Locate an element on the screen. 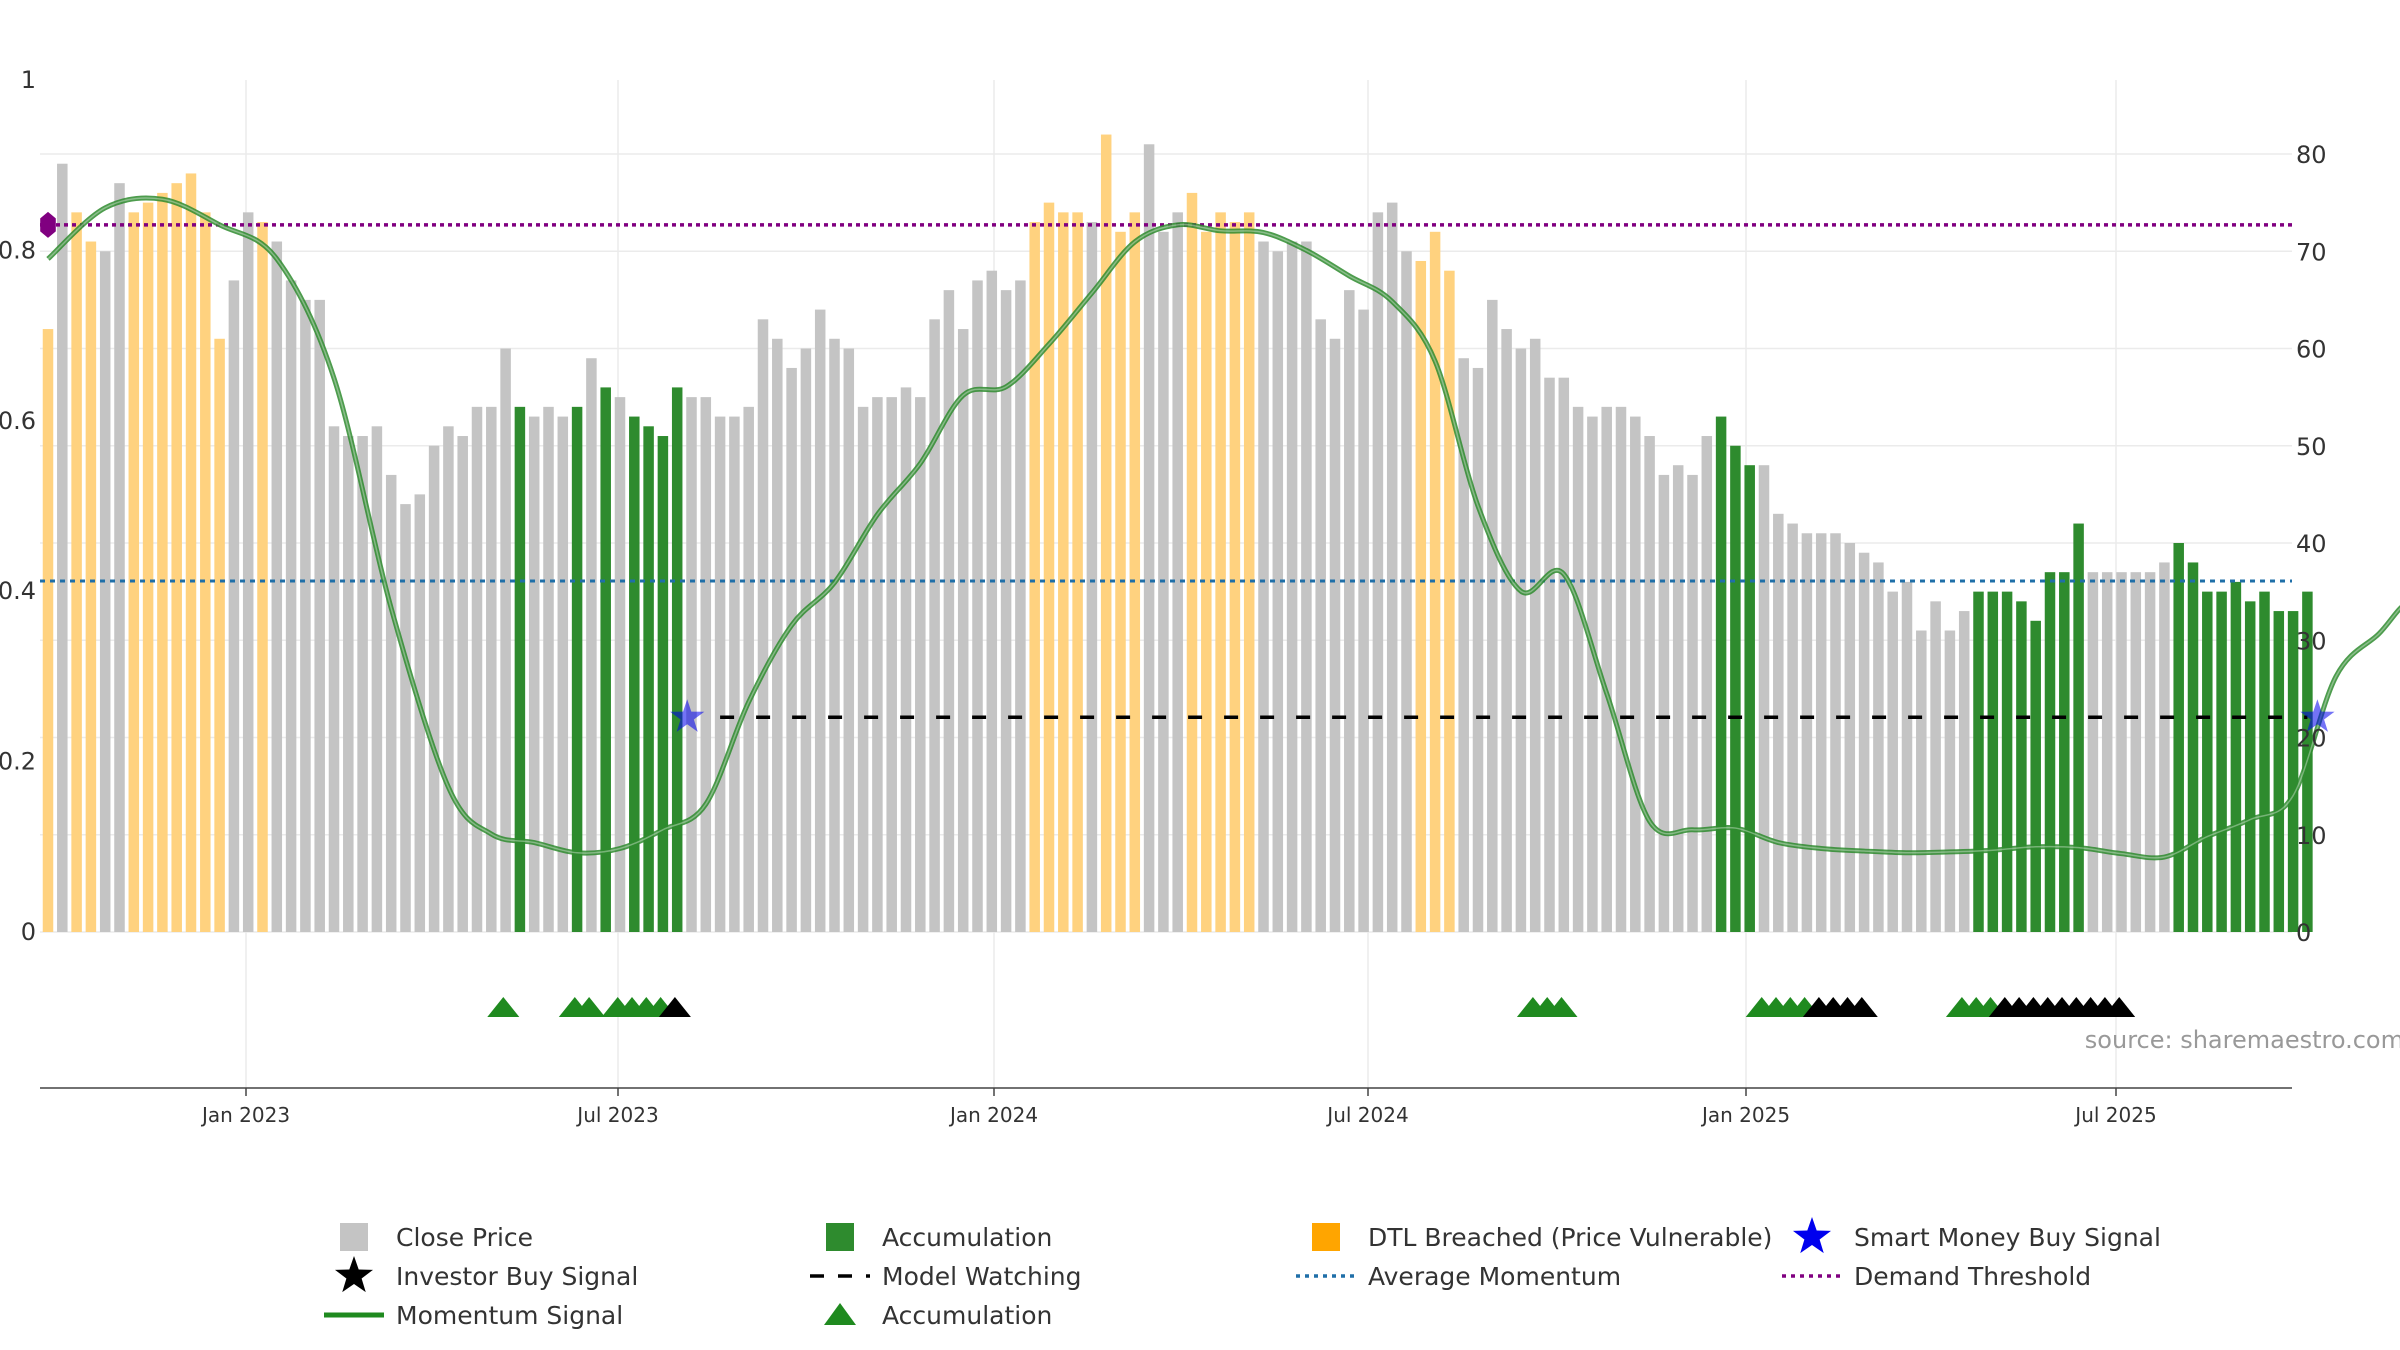 This screenshot has height=1350, width=2400. left-tick-label: 0 is located at coordinates (28, 932).